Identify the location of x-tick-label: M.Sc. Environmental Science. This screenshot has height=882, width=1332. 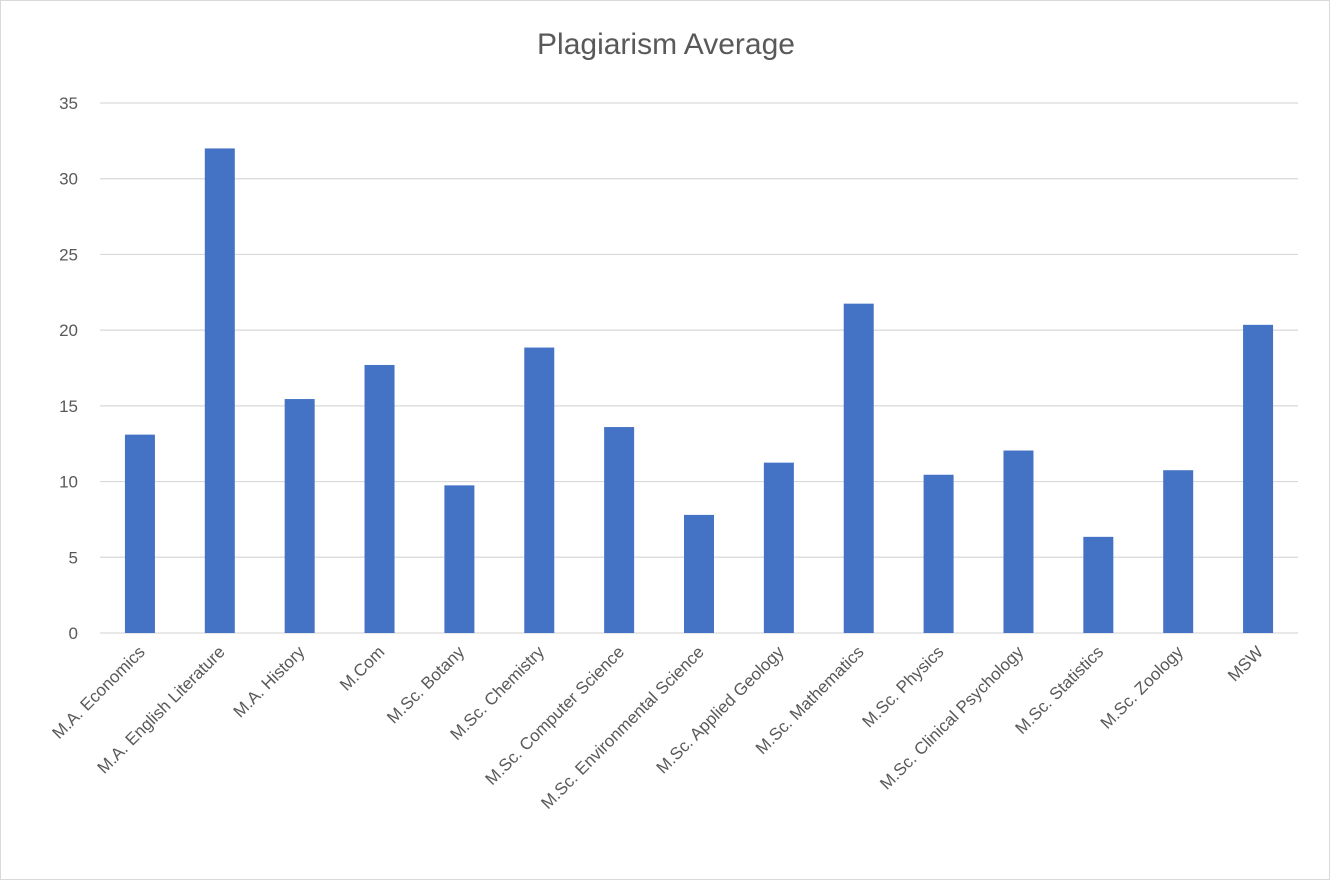
(622, 727).